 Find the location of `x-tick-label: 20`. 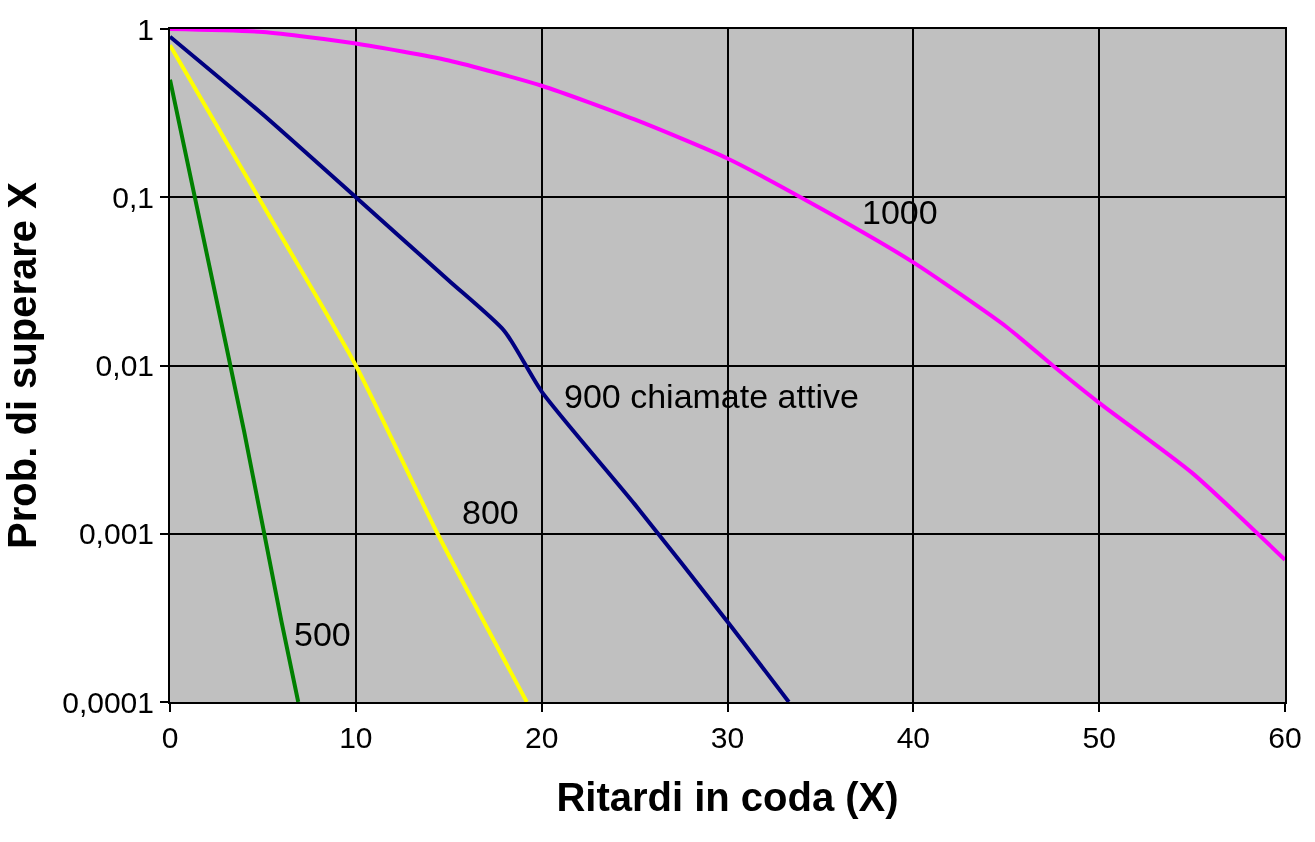

x-tick-label: 20 is located at coordinates (541, 737).